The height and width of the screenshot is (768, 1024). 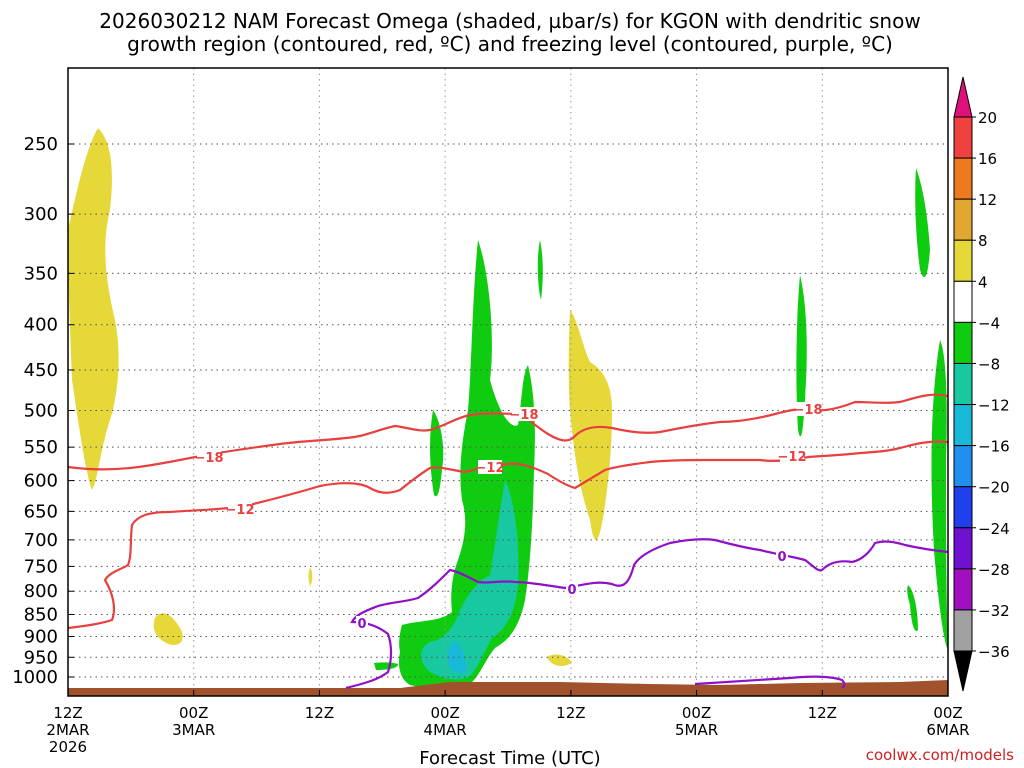 I want to click on colorbar-label-4: 4, so click(x=983, y=282).